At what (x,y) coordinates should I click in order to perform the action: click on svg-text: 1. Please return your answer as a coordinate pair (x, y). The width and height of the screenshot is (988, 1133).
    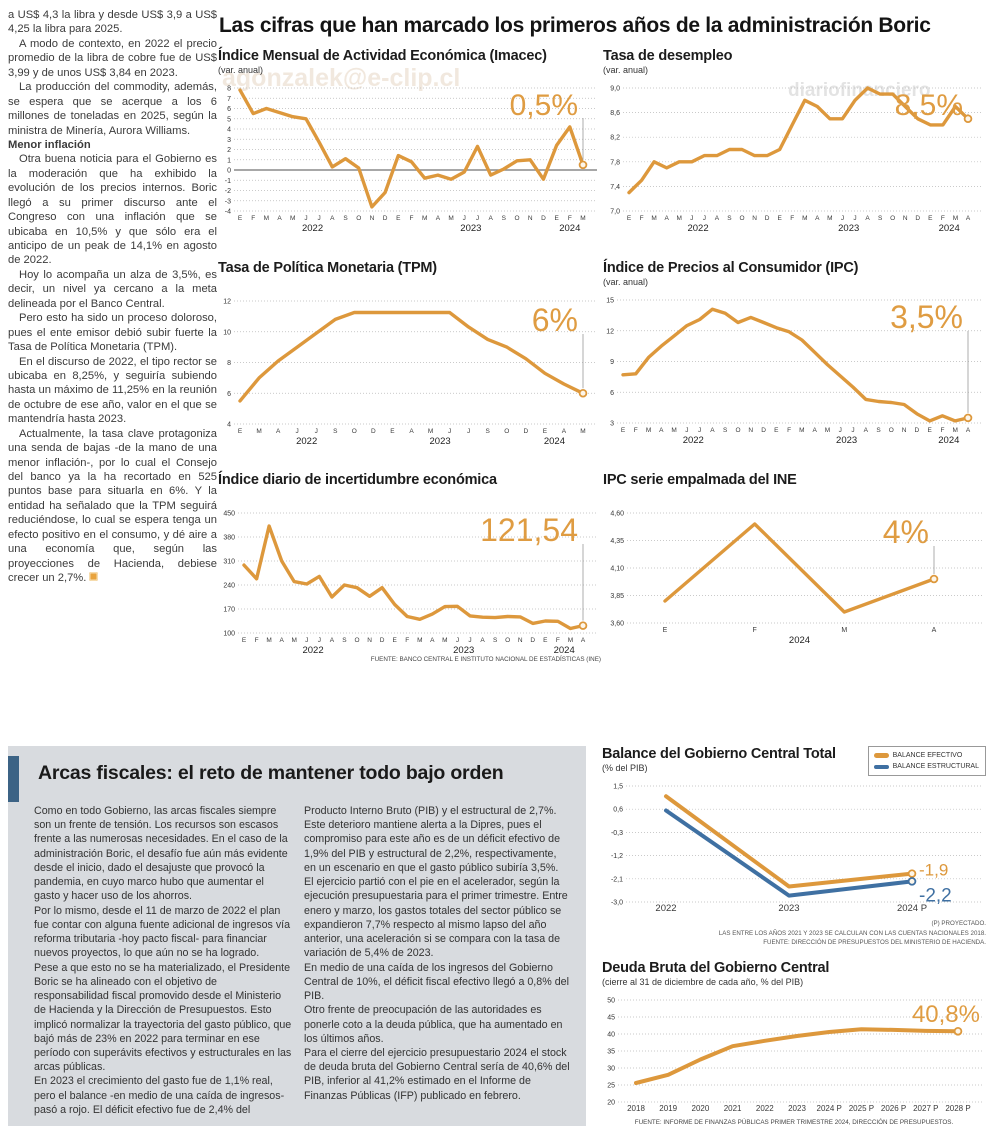
    Looking at the image, I should click on (229, 160).